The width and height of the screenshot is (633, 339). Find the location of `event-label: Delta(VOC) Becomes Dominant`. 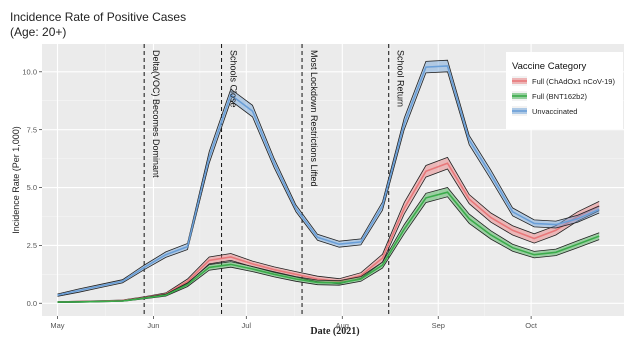

event-label: Delta(VOC) Becomes Dominant is located at coordinates (156, 114).